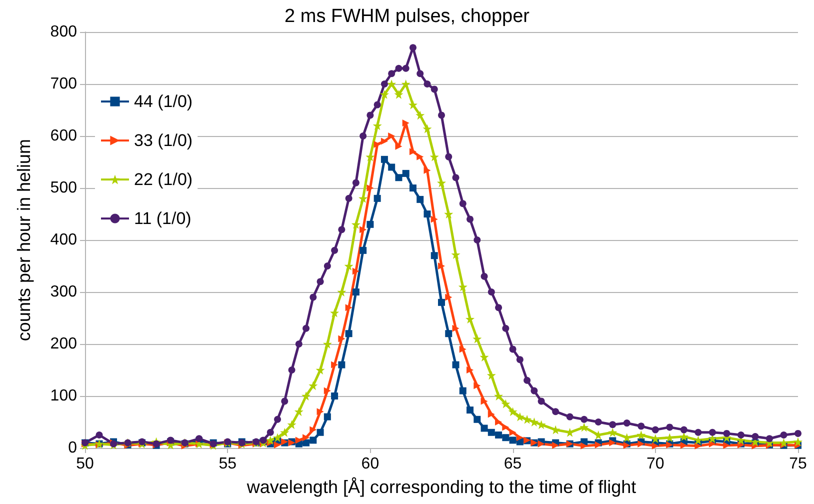 The height and width of the screenshot is (504, 814). I want to click on x-tick-label: 50, so click(85, 464).